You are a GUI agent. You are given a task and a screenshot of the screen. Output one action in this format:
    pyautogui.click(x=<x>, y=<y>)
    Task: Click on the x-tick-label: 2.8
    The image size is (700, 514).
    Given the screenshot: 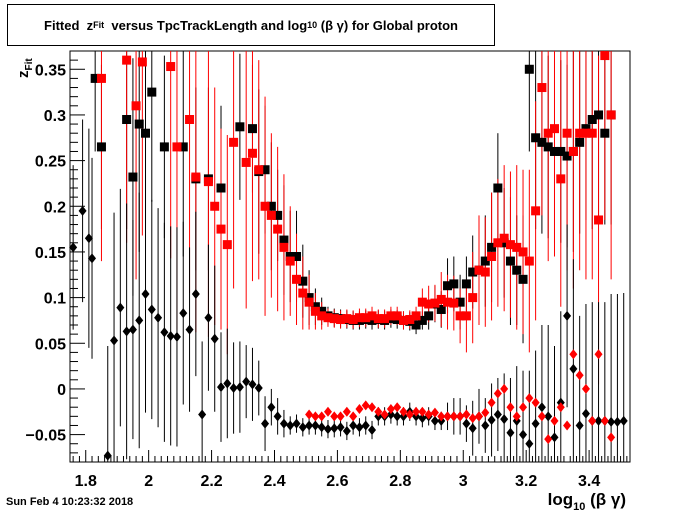 What is the action you would take?
    pyautogui.click(x=400, y=481)
    